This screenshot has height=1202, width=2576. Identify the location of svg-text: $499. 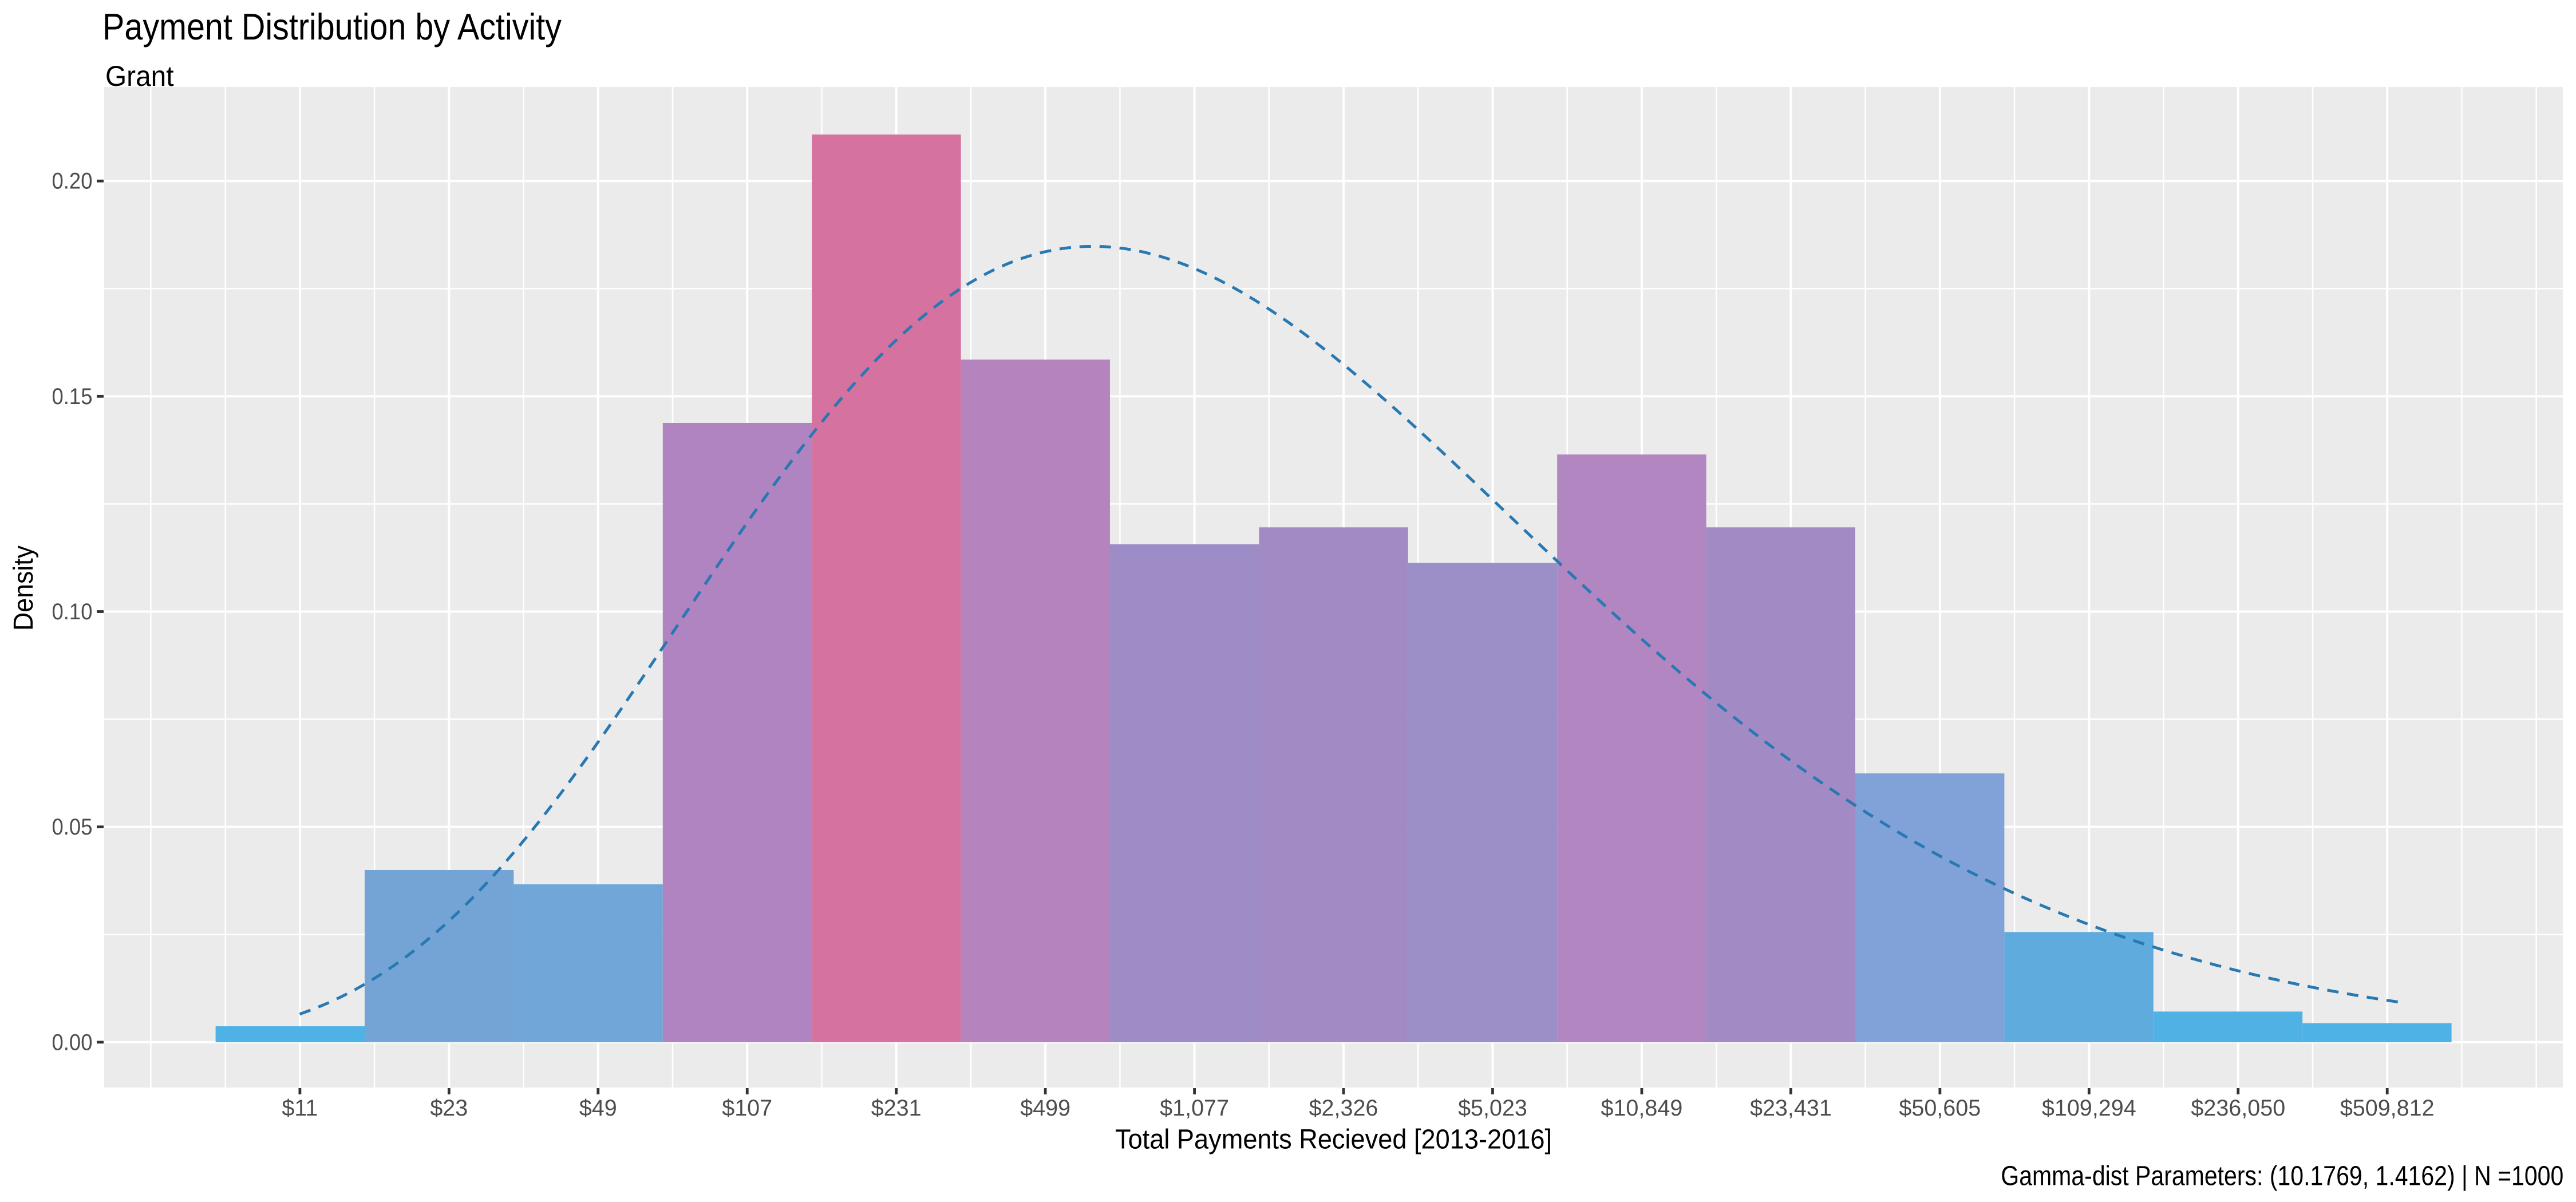
(1045, 1108).